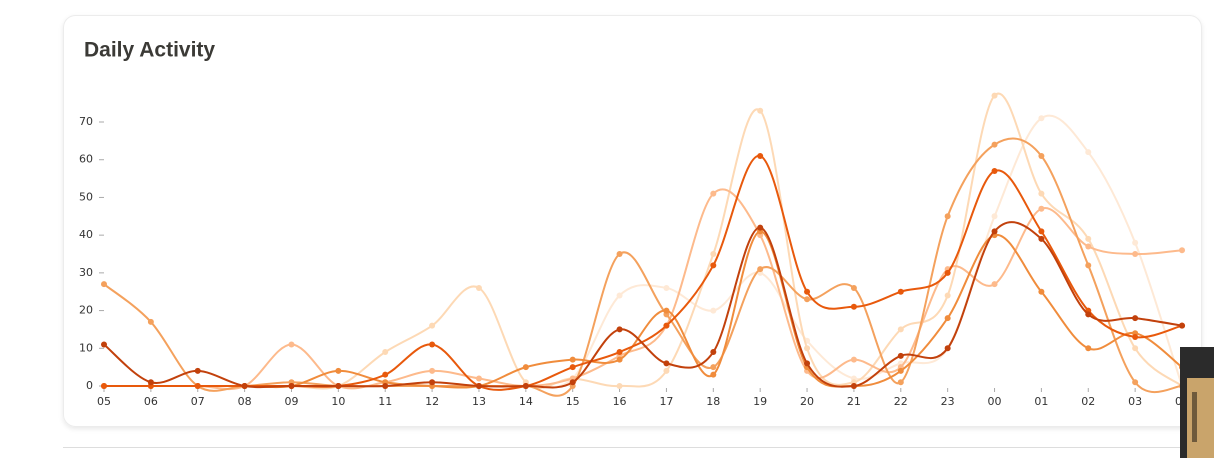 The image size is (1214, 458). I want to click on x-tick-label: 07, so click(198, 401).